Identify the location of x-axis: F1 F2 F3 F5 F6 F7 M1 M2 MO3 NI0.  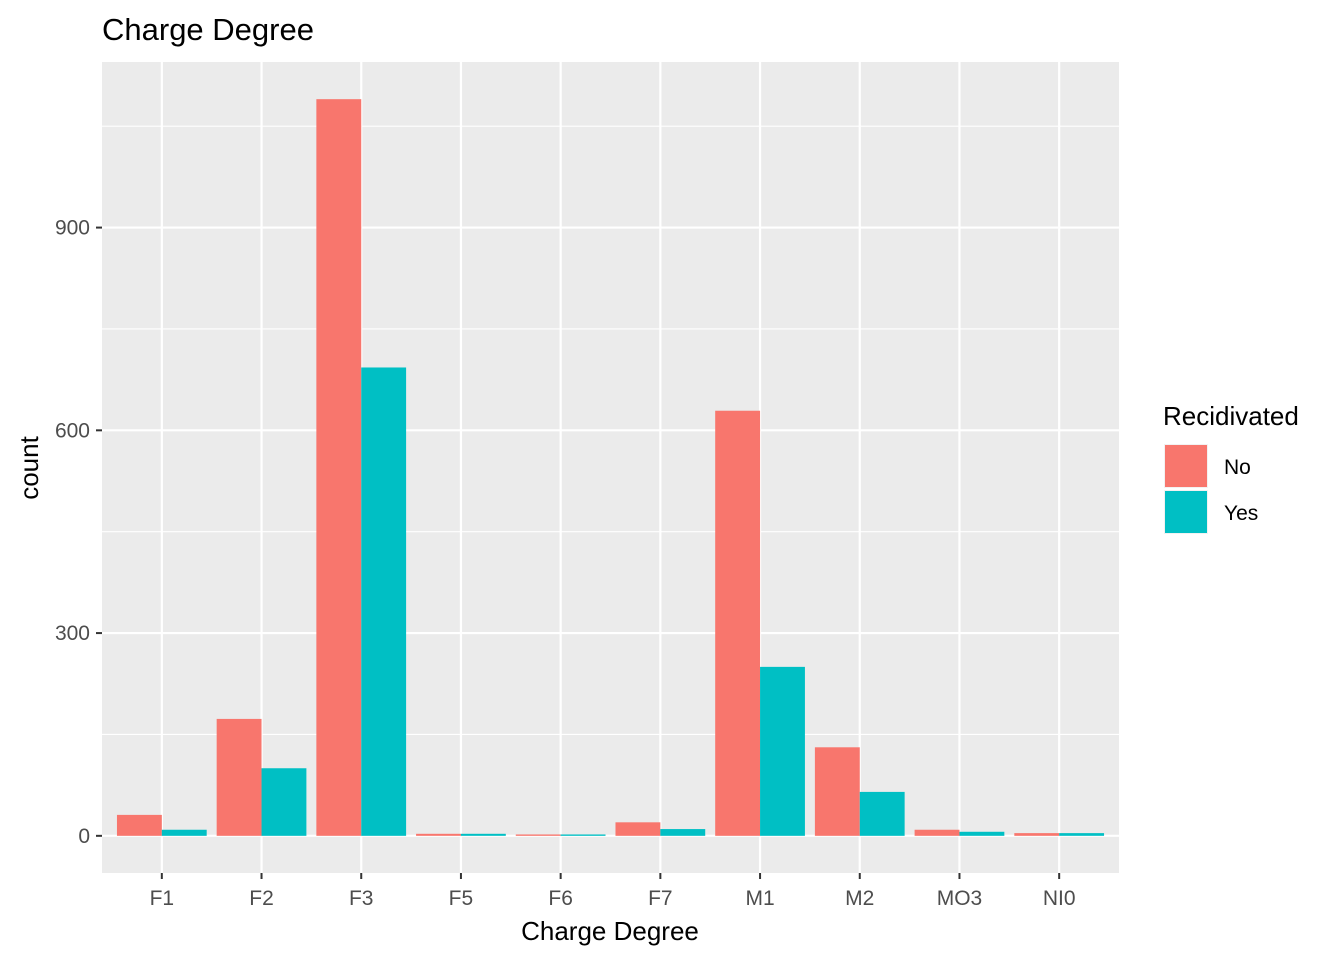
(613, 891).